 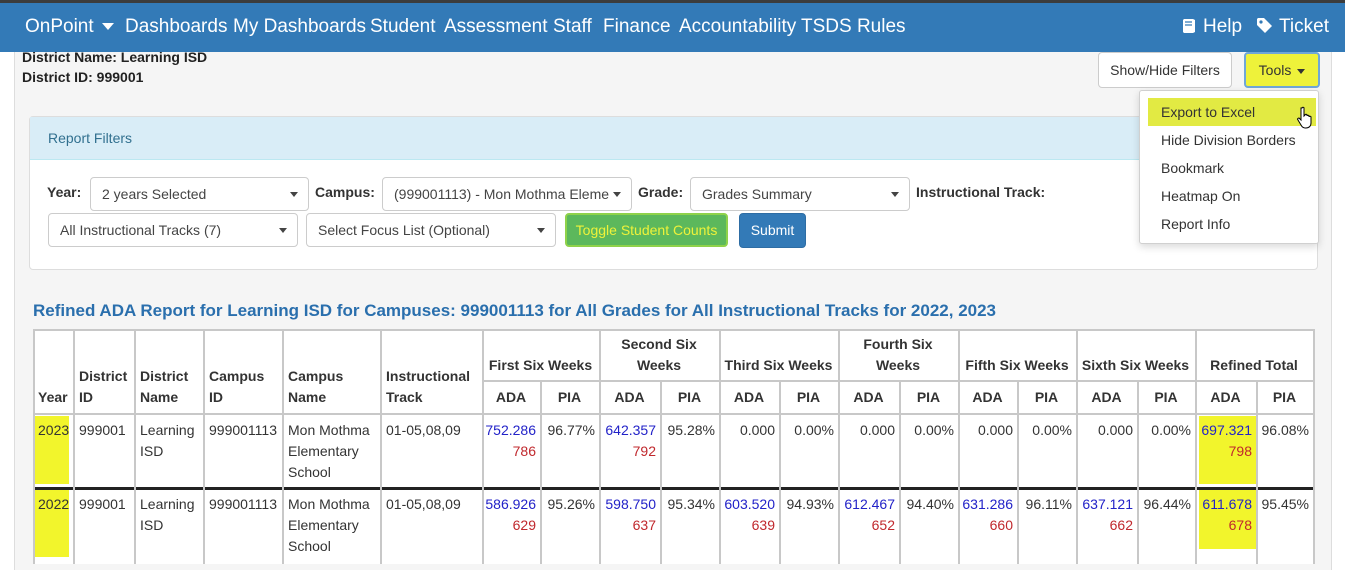 What do you see at coordinates (423, 430) in the screenshot?
I see `row-2023-track: 01-05,08,09` at bounding box center [423, 430].